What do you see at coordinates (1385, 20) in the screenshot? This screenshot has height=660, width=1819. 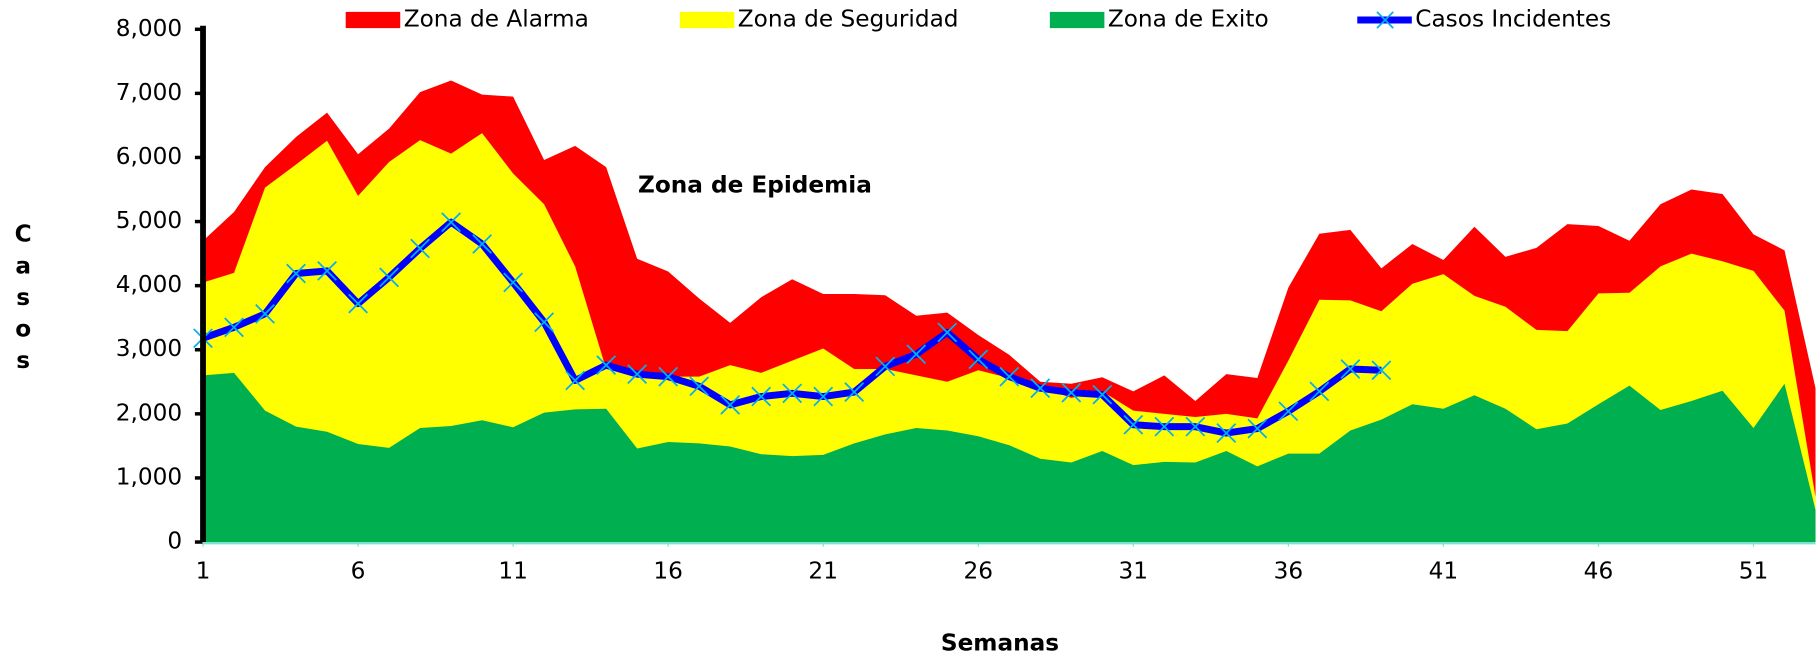 I see `legend-marker` at bounding box center [1385, 20].